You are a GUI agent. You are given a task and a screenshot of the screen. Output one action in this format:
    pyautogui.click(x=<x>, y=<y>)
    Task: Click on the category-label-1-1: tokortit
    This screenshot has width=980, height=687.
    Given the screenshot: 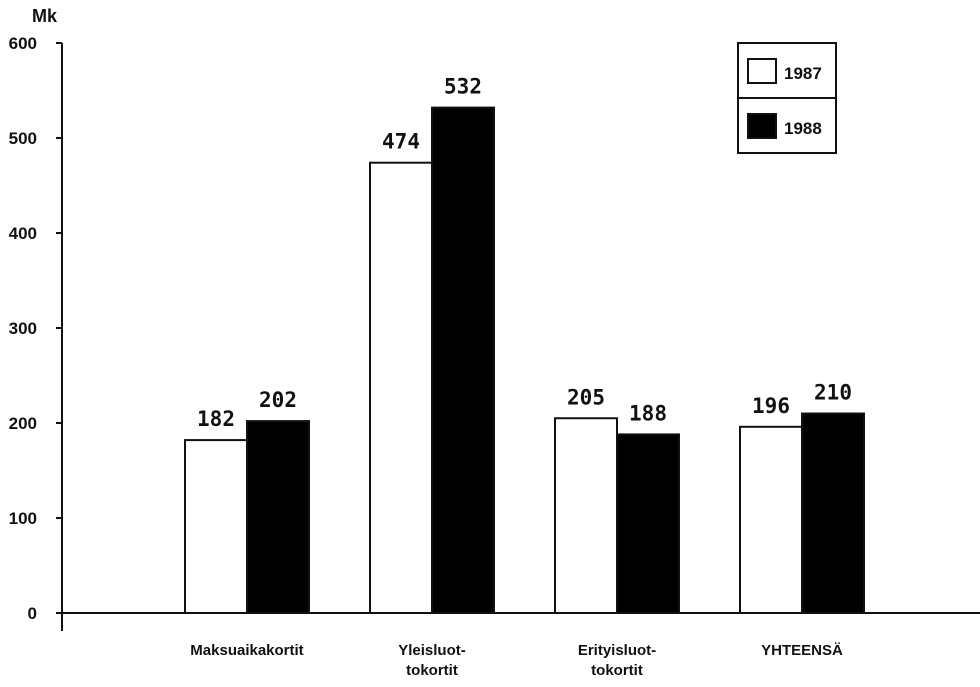 What is the action you would take?
    pyautogui.click(x=432, y=670)
    